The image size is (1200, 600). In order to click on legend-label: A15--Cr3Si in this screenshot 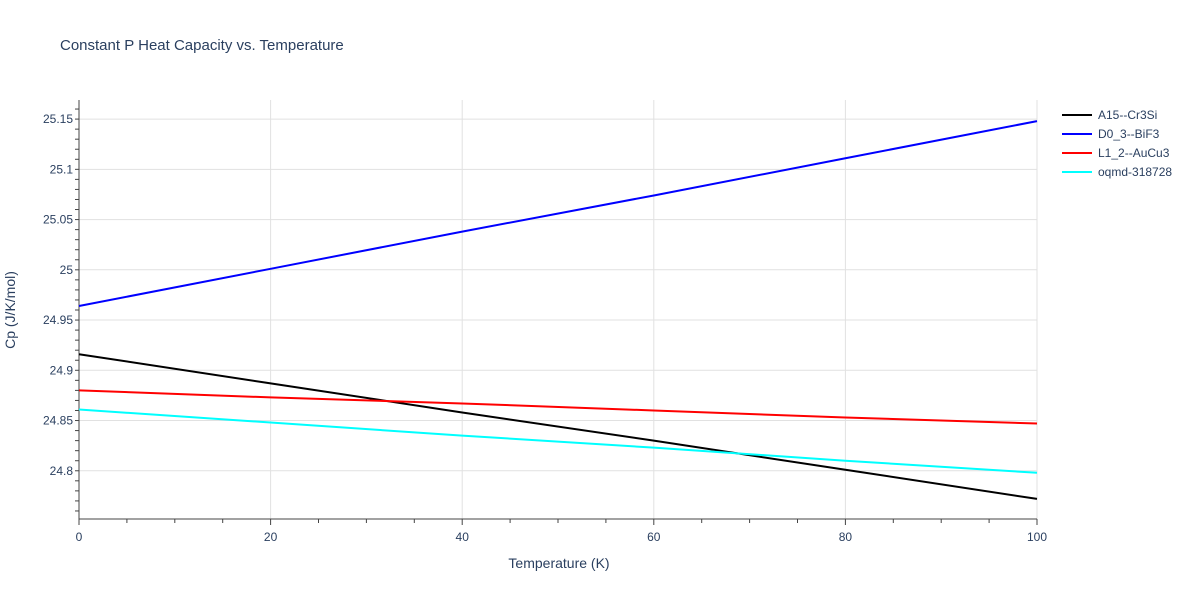, I will do `click(1127, 115)`.